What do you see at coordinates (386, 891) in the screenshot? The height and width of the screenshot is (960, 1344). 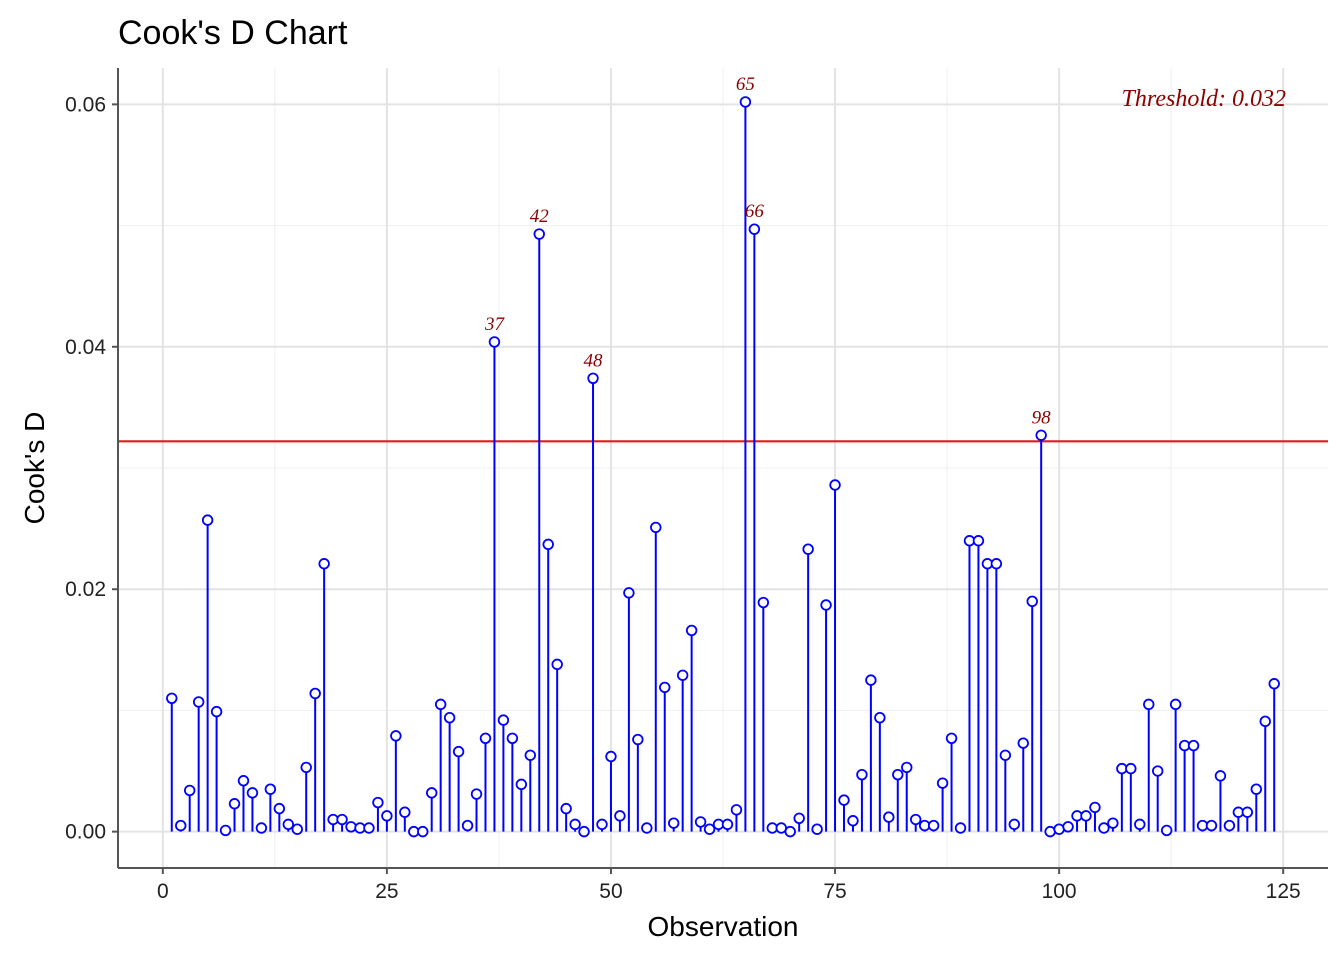 I see `x-tick-label: 25` at bounding box center [386, 891].